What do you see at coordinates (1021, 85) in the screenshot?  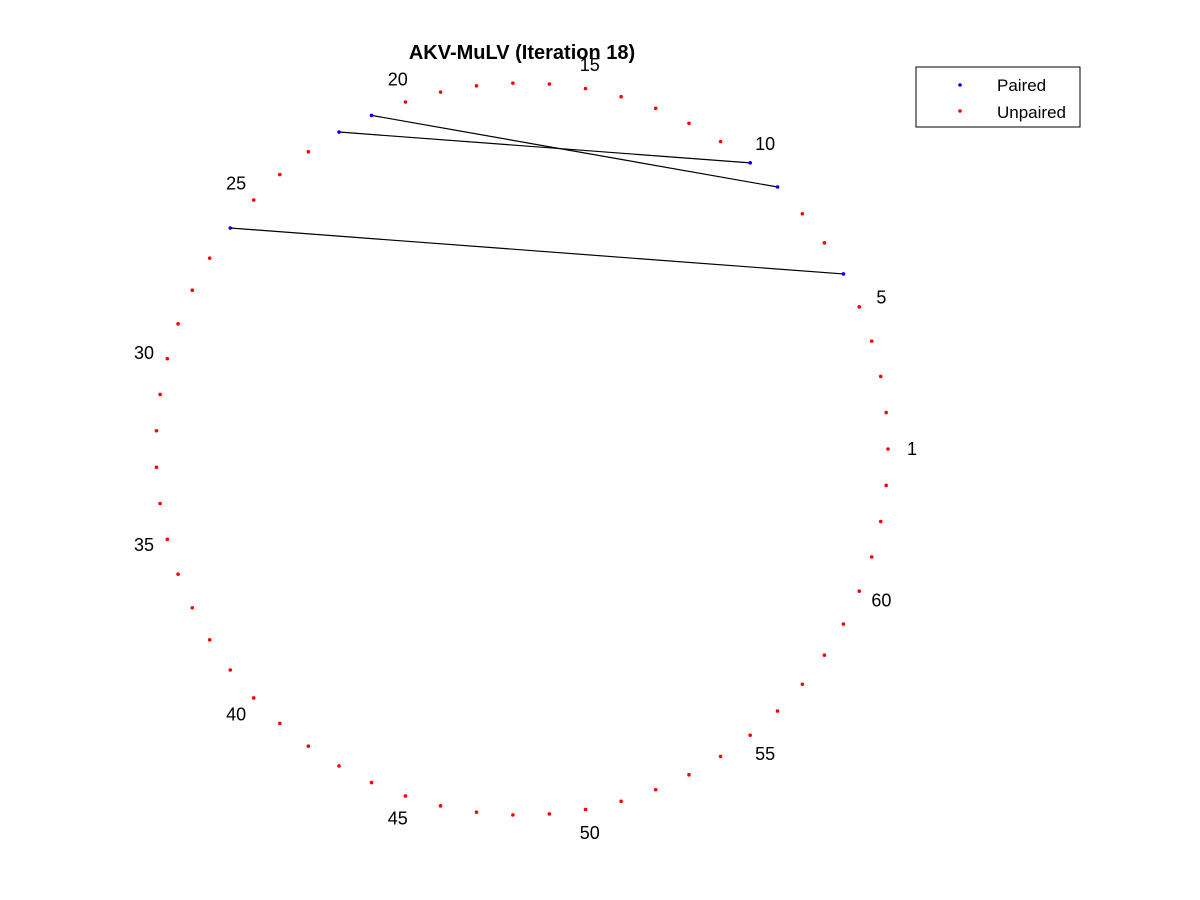 I see `legend-label-paired: Paired` at bounding box center [1021, 85].